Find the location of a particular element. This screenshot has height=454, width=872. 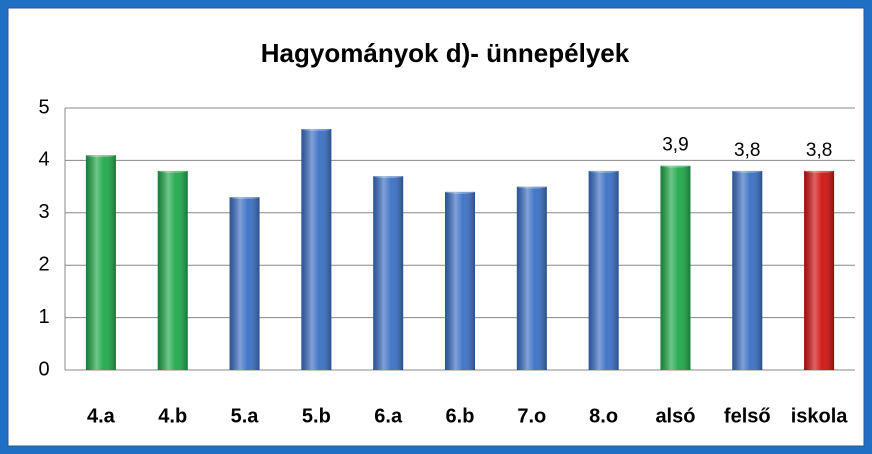

y-tick-label: 3 is located at coordinates (43, 212).